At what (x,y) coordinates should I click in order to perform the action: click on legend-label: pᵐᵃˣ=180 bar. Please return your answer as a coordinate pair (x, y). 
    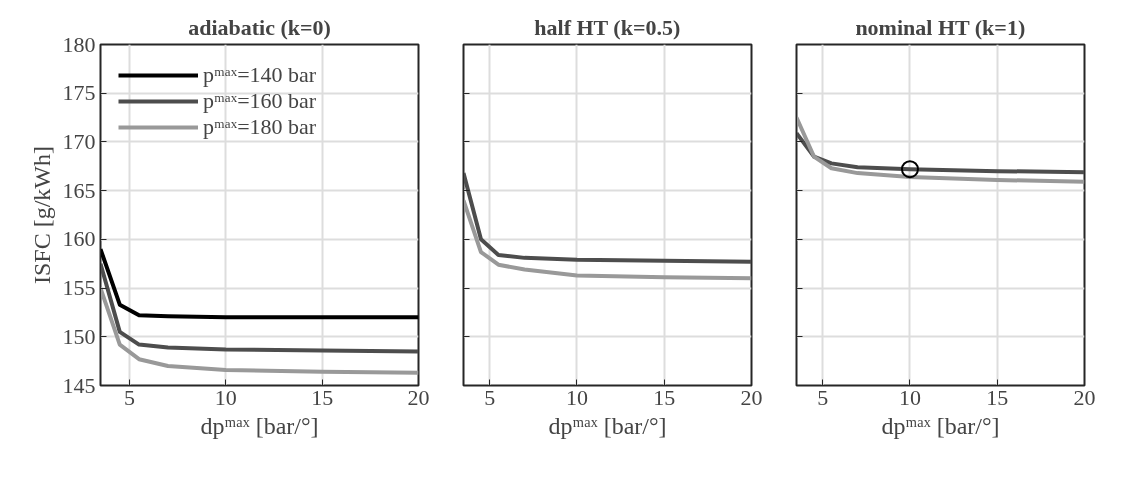
    Looking at the image, I should click on (260, 127).